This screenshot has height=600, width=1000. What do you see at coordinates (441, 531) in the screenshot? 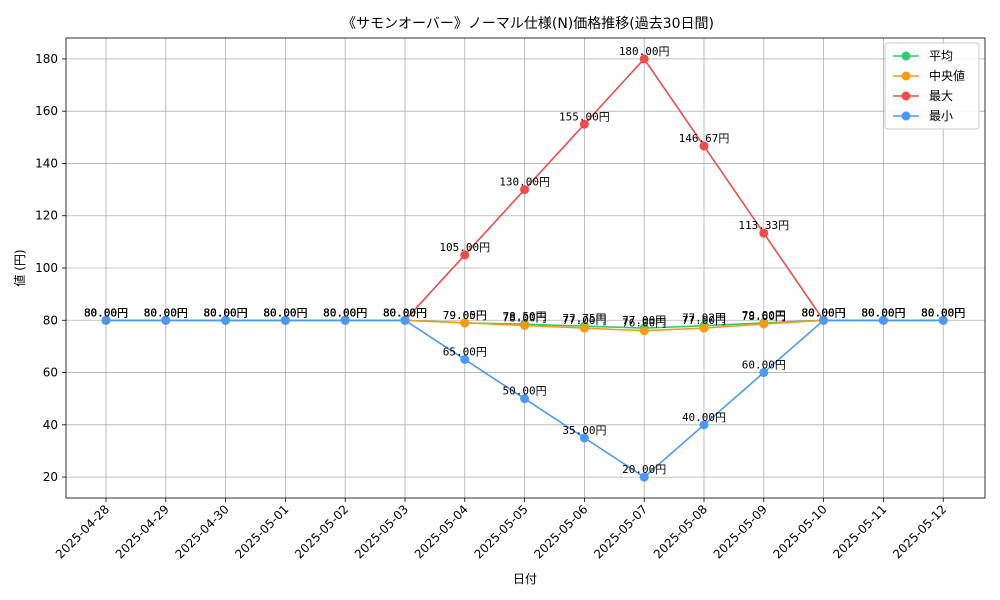
I see `x-tick-label: 2025-05-04` at bounding box center [441, 531].